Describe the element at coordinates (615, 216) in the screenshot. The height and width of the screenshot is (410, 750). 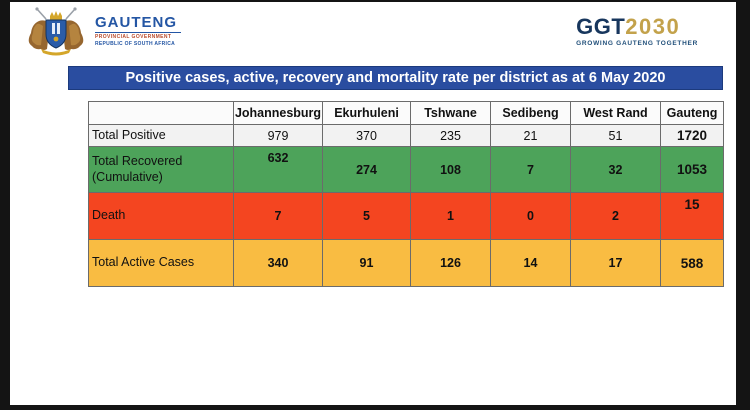
I see `cell-value: 2` at that location.